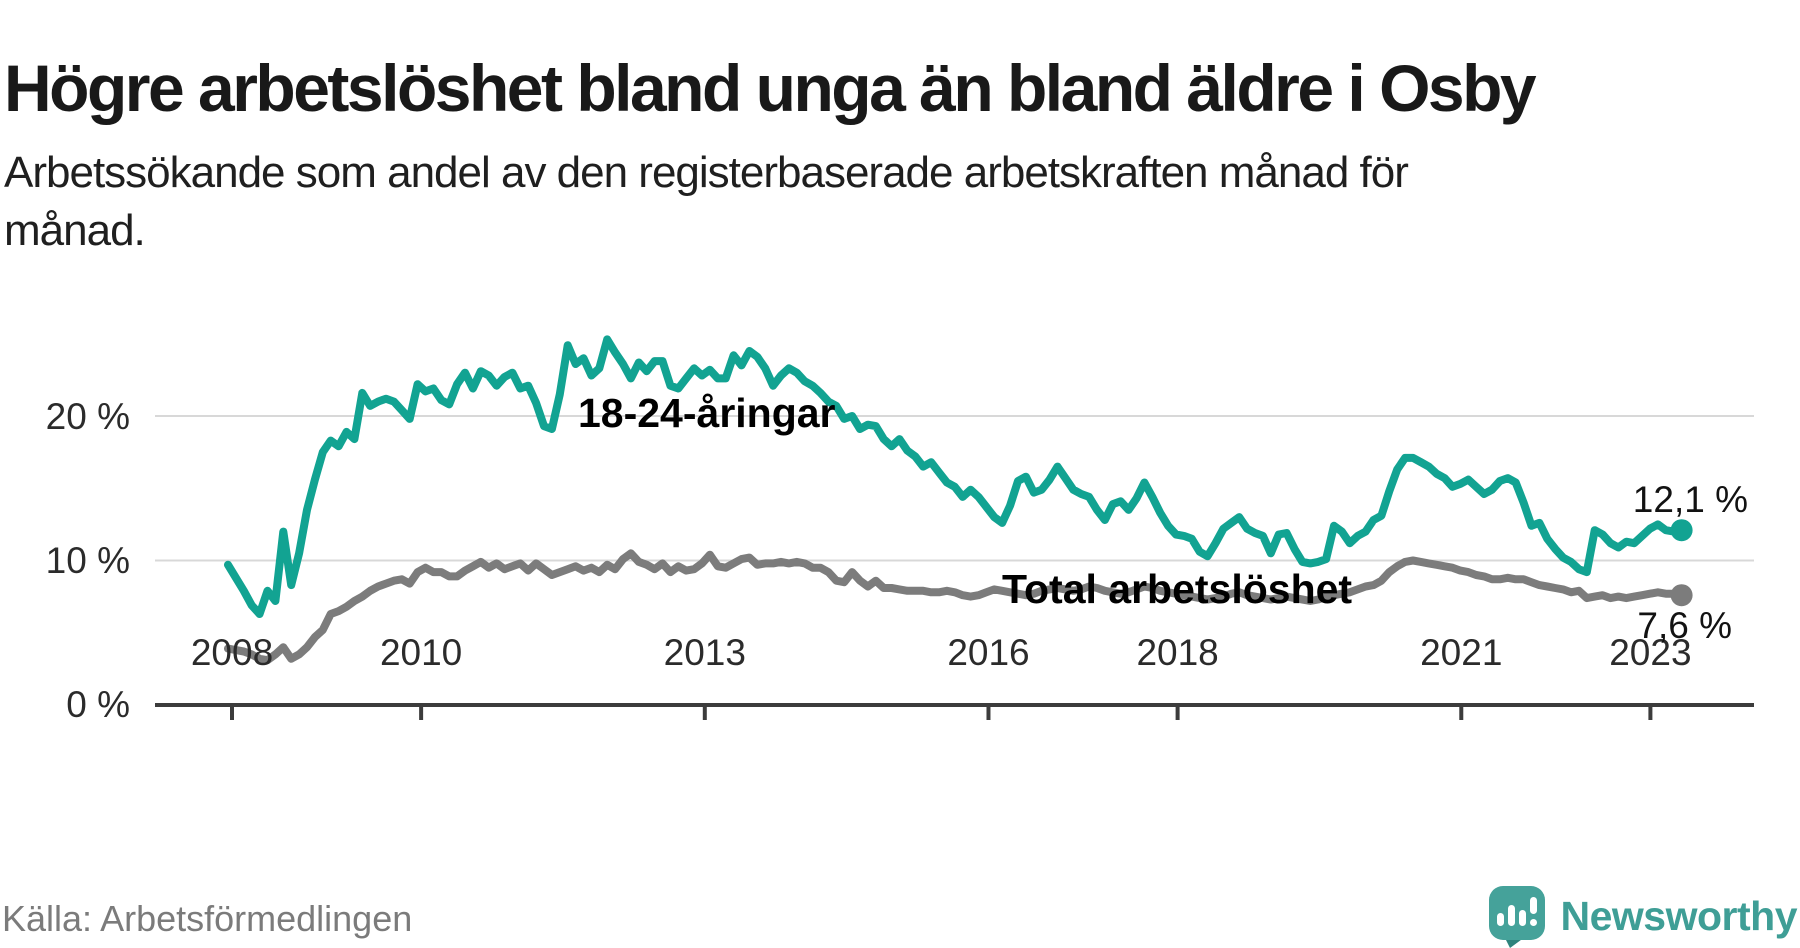 The height and width of the screenshot is (948, 1800). Describe the element at coordinates (955, 607) in the screenshot. I see `line-total-arbetsl-shet` at that location.